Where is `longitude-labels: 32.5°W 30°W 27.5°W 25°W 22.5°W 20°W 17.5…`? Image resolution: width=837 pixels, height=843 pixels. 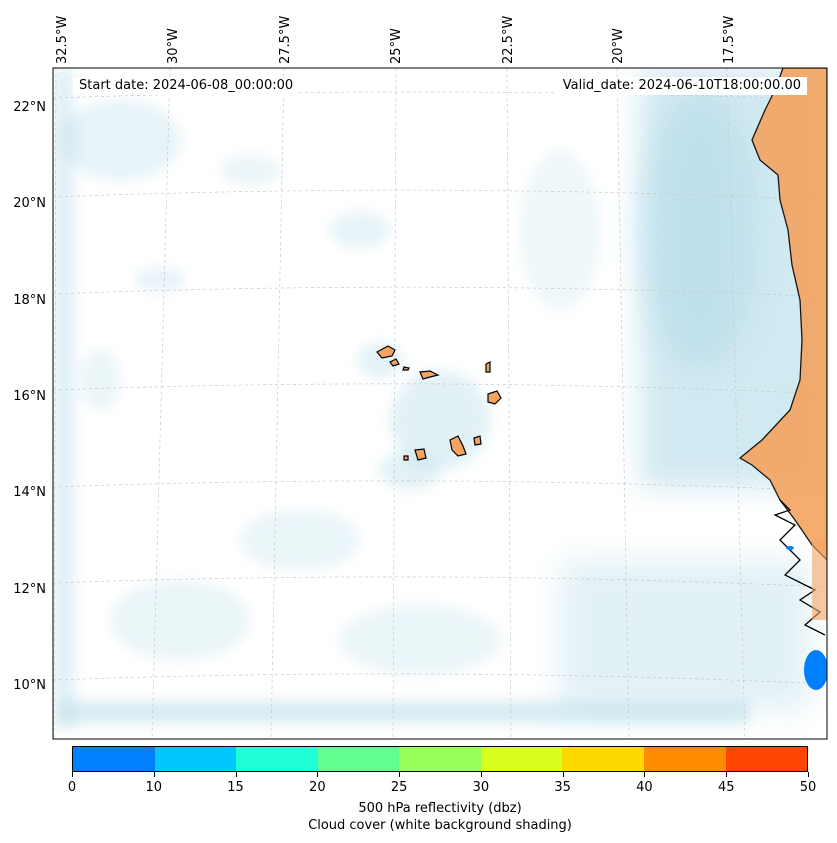 longitude-labels: 32.5°W 30°W 27.5°W 25°W 22.5°W 20°W 17.5… is located at coordinates (396, 40).